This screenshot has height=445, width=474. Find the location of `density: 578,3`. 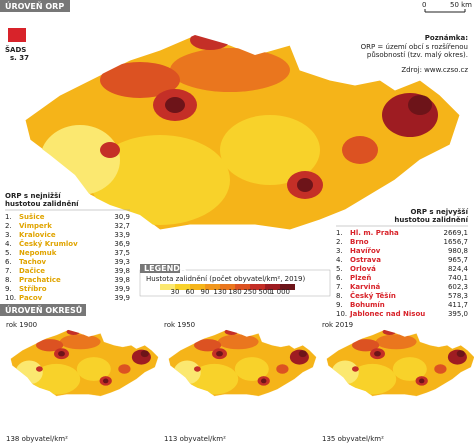

density: 578,3 is located at coordinates (458, 296).